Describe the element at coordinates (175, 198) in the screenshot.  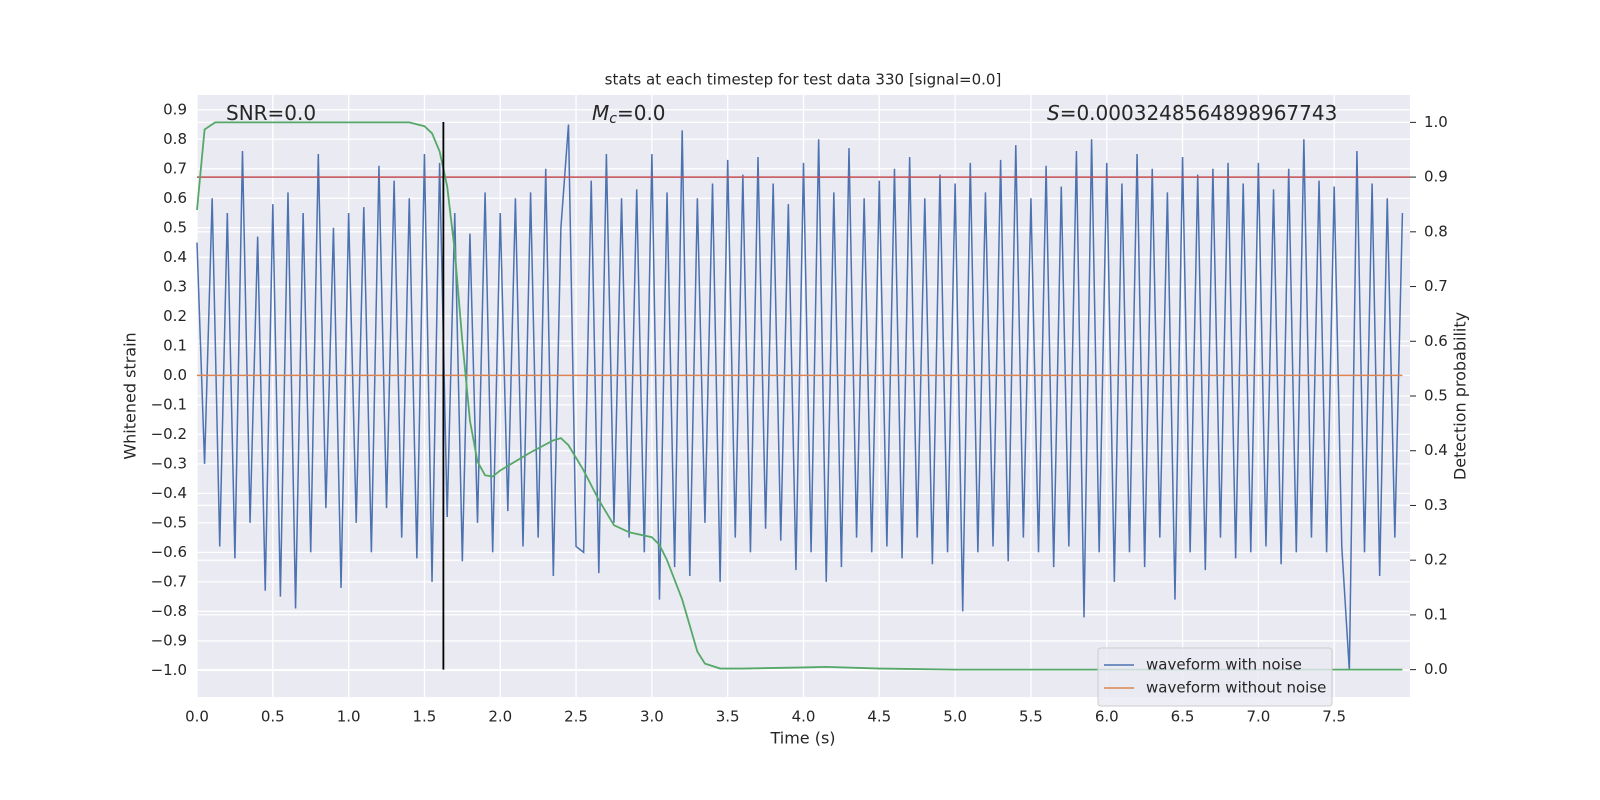
I see `y-tick-label: 0.6` at that location.